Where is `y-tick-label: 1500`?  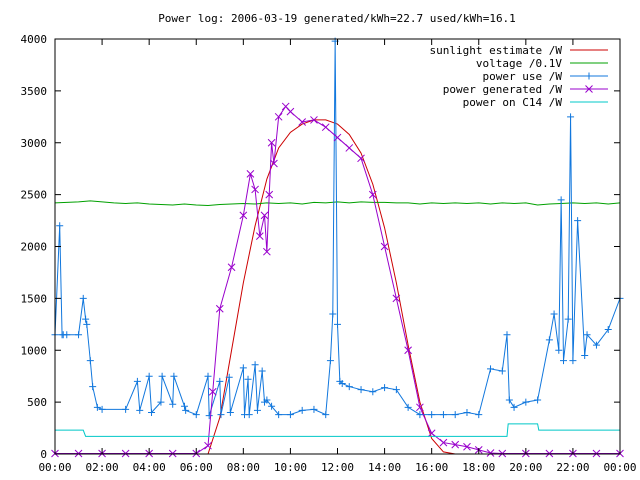
y-tick-label: 1500 is located at coordinates (34, 298).